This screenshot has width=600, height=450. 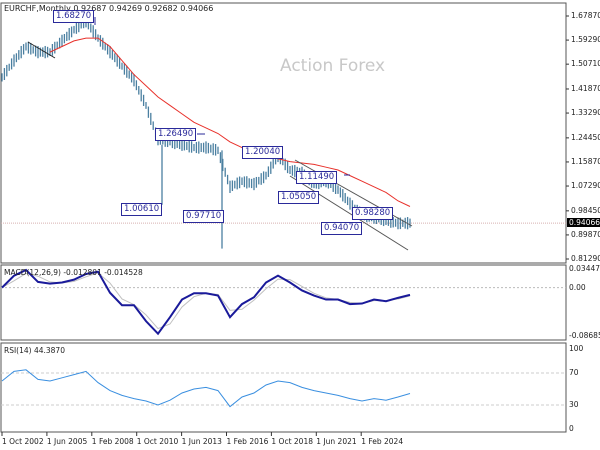 What do you see at coordinates (201, 441) in the screenshot?
I see `x-tick-label: 1 Jun 2013` at bounding box center [201, 441].